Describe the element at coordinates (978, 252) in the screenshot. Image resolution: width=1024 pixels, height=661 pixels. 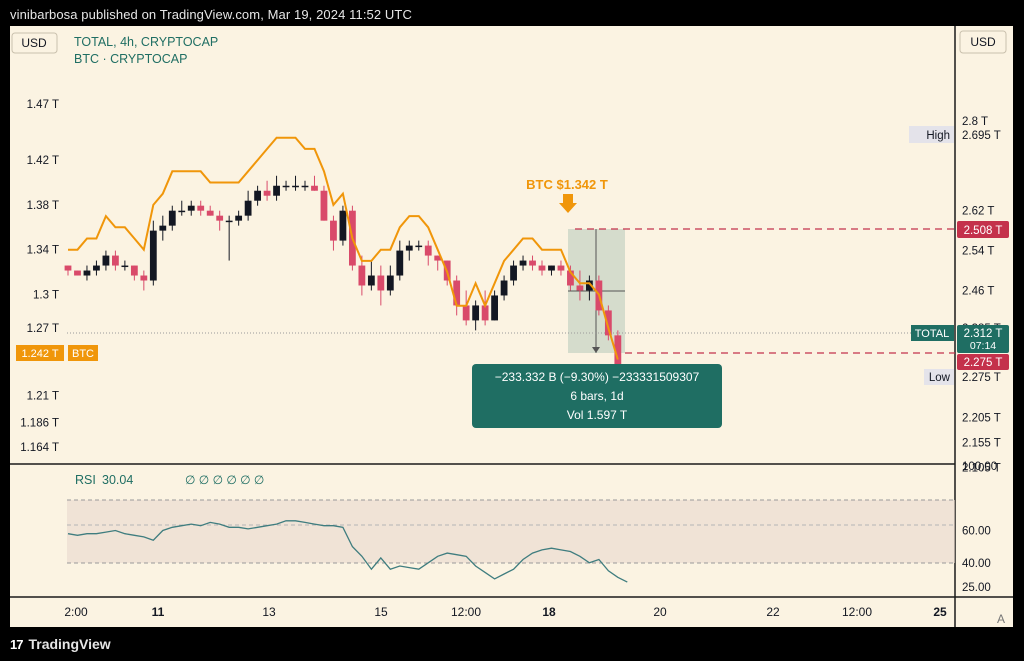
I see `right-tick-label: 2.54 T` at that location.